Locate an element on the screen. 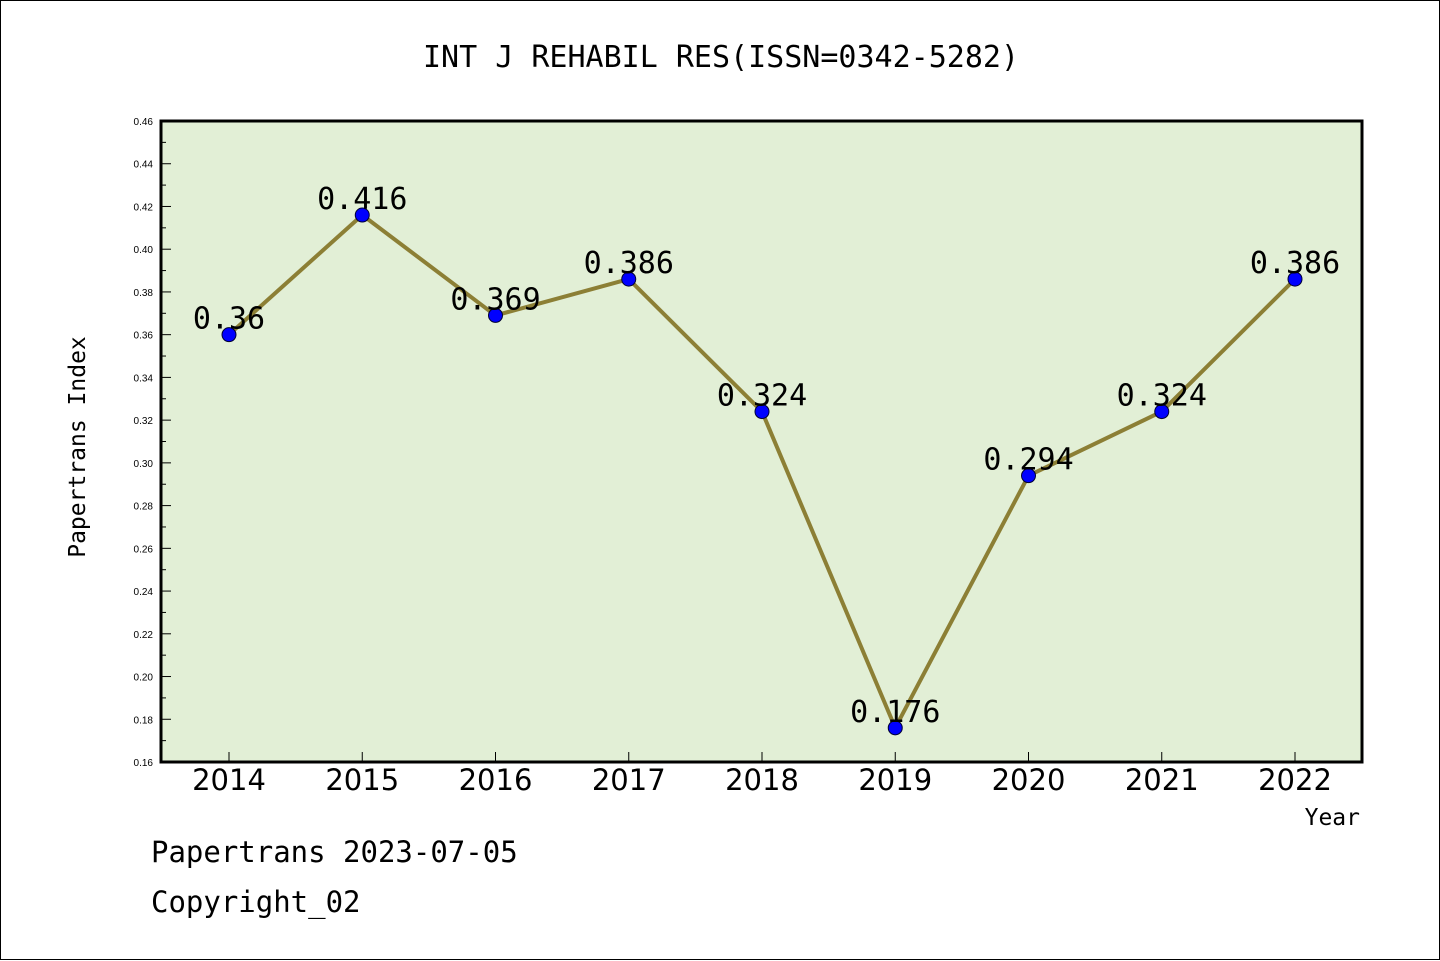 The image size is (1440, 961). data-label: 0.294 is located at coordinates (1028, 460).